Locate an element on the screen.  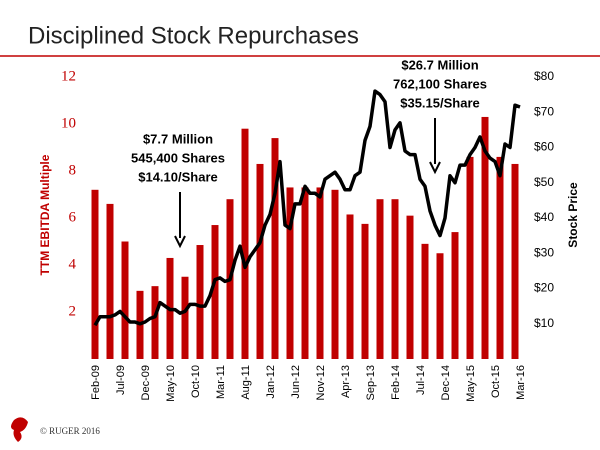
chart-title: Disciplined Stock Repurchases is located at coordinates (193, 35).